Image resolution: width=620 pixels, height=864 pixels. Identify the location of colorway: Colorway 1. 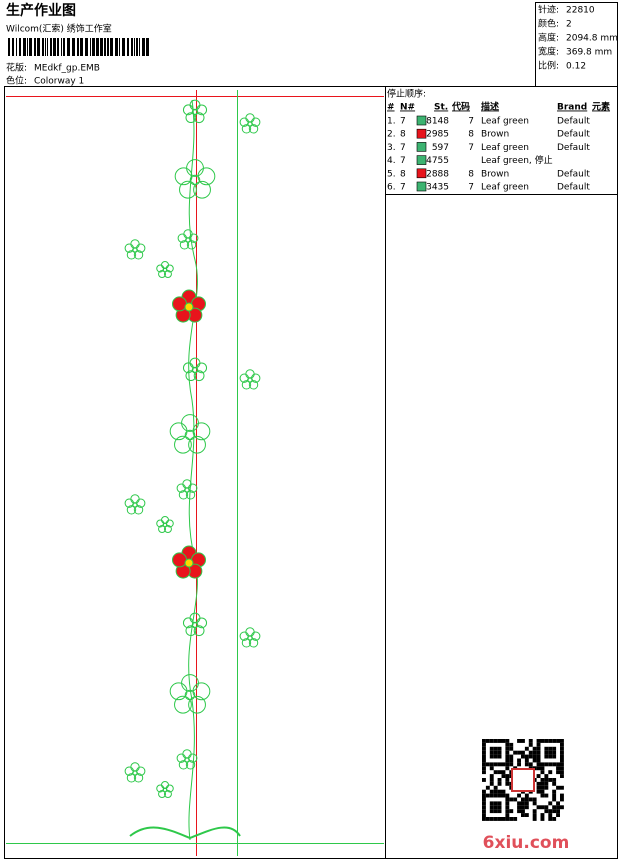
(59, 82).